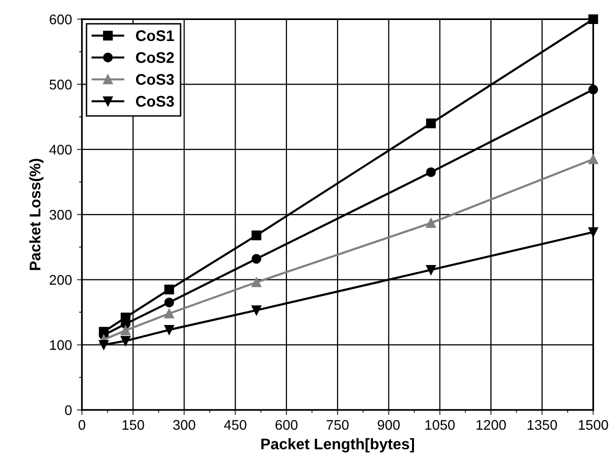  I want to click on y-tick-label: 600, so click(61, 19).